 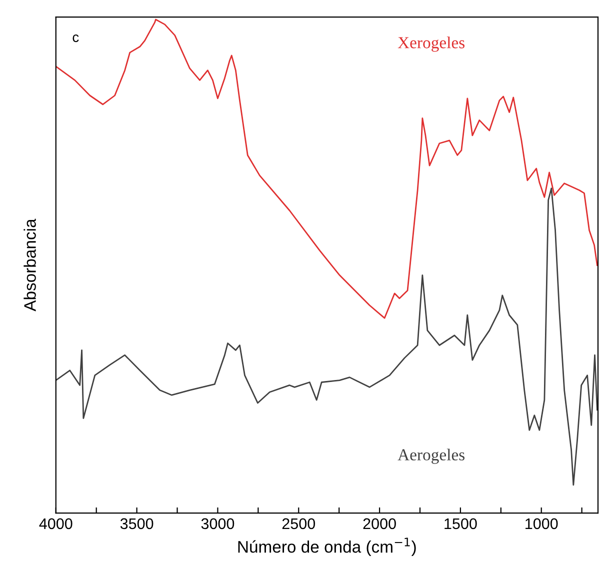 What do you see at coordinates (75, 38) in the screenshot?
I see `annotation: c` at bounding box center [75, 38].